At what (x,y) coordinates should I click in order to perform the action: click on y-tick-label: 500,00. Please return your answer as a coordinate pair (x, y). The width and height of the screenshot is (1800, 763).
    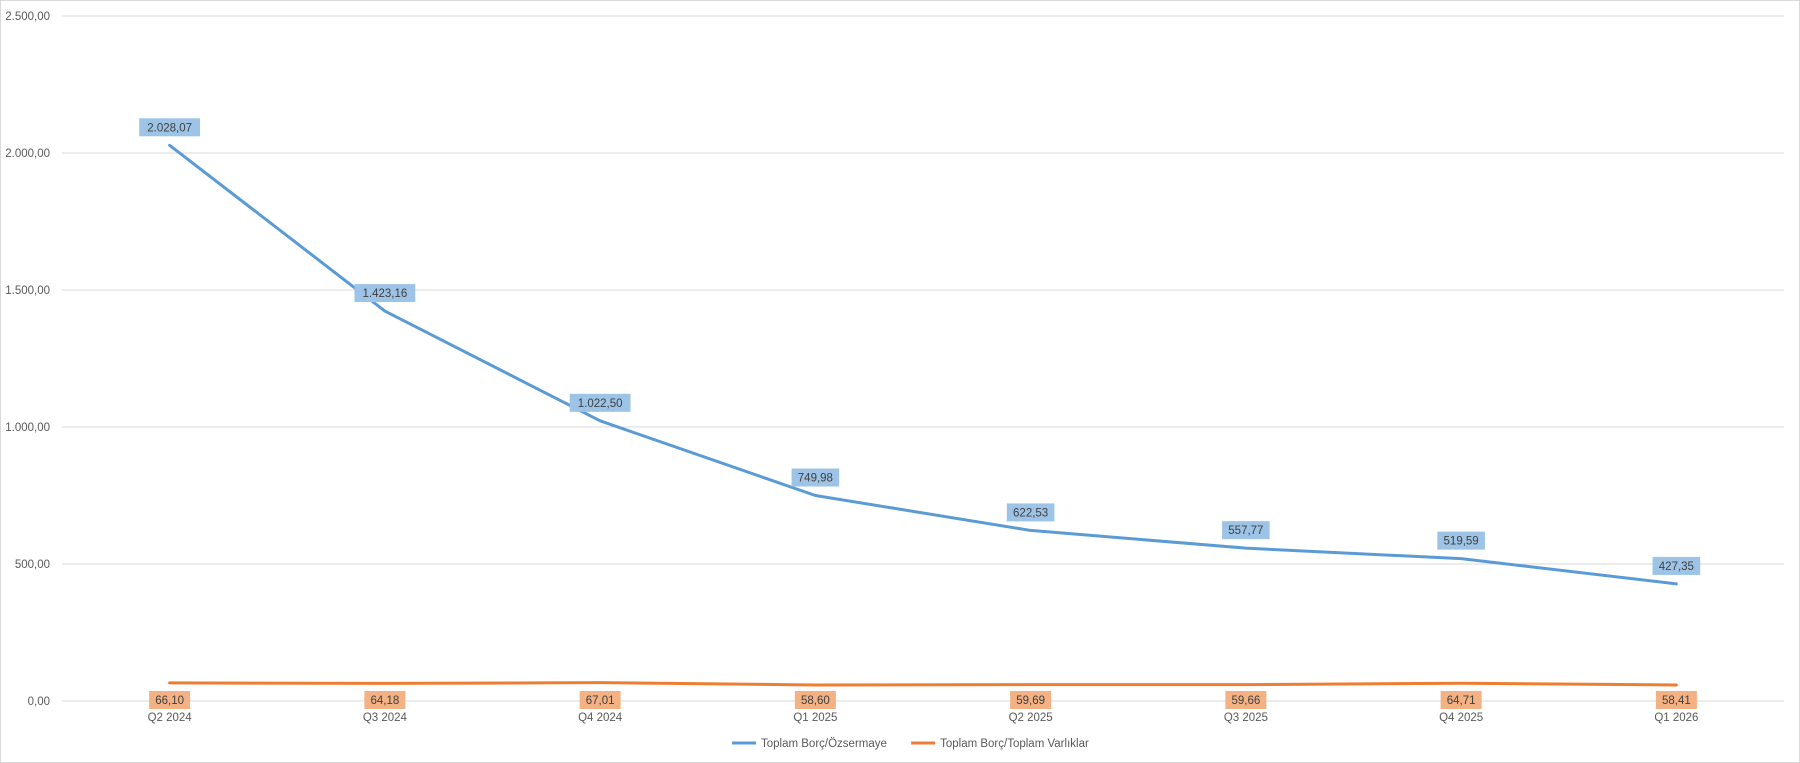
    Looking at the image, I should click on (32, 565).